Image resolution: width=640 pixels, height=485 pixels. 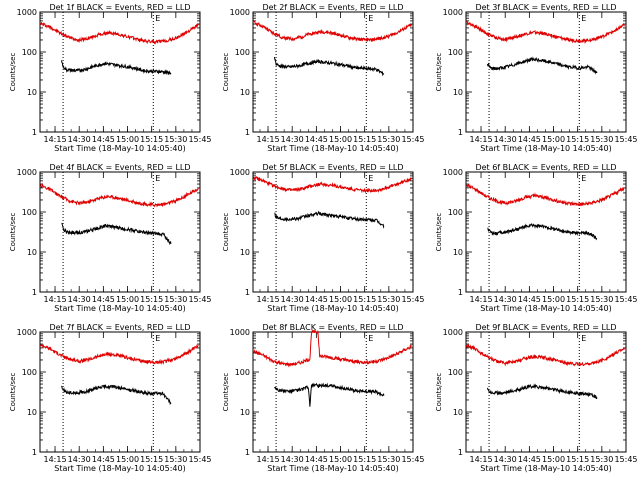 What do you see at coordinates (545, 7) in the screenshot?
I see `chart-title: Det 3f BLACK = Events, RED = LLD` at bounding box center [545, 7].